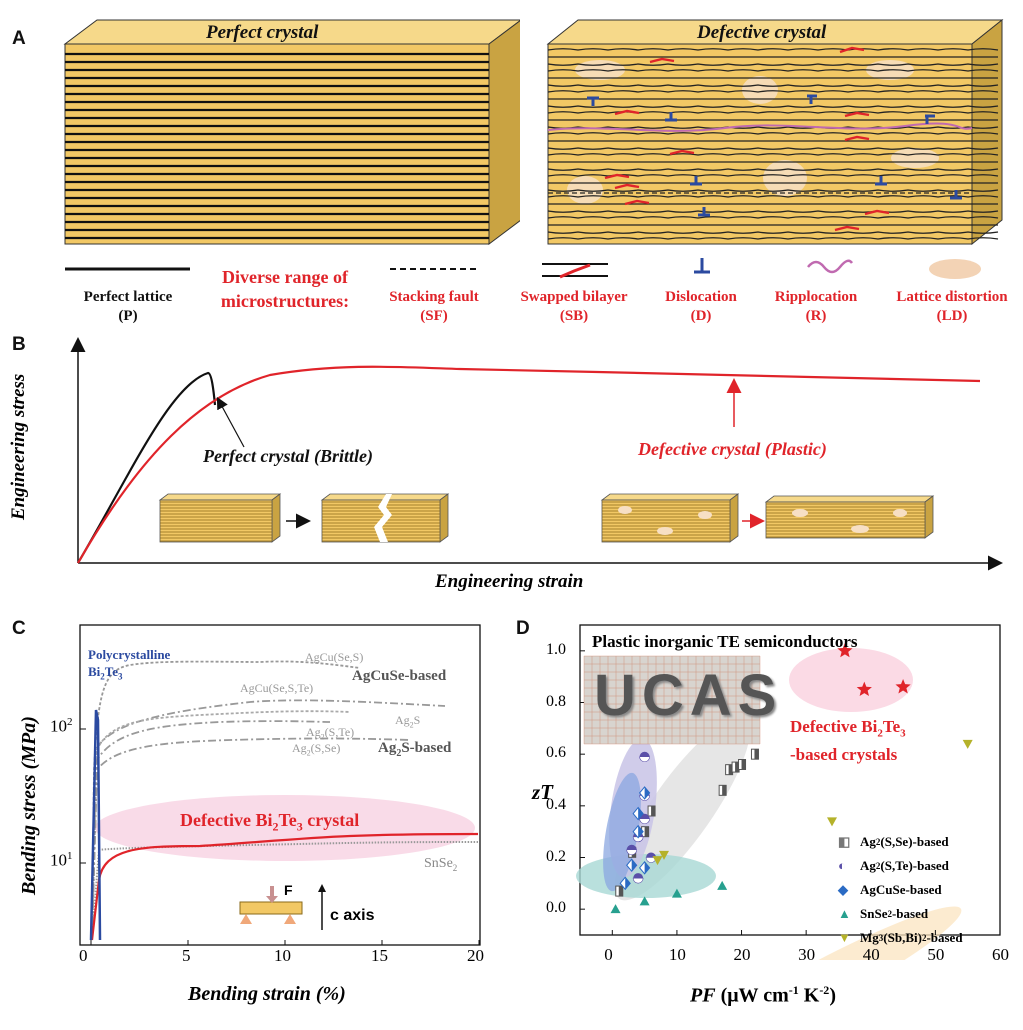 This screenshot has height=1030, width=1023. Describe the element at coordinates (334, 657) in the screenshot. I see `agcu-se-s-label: AgCu(Se,S)` at that location.